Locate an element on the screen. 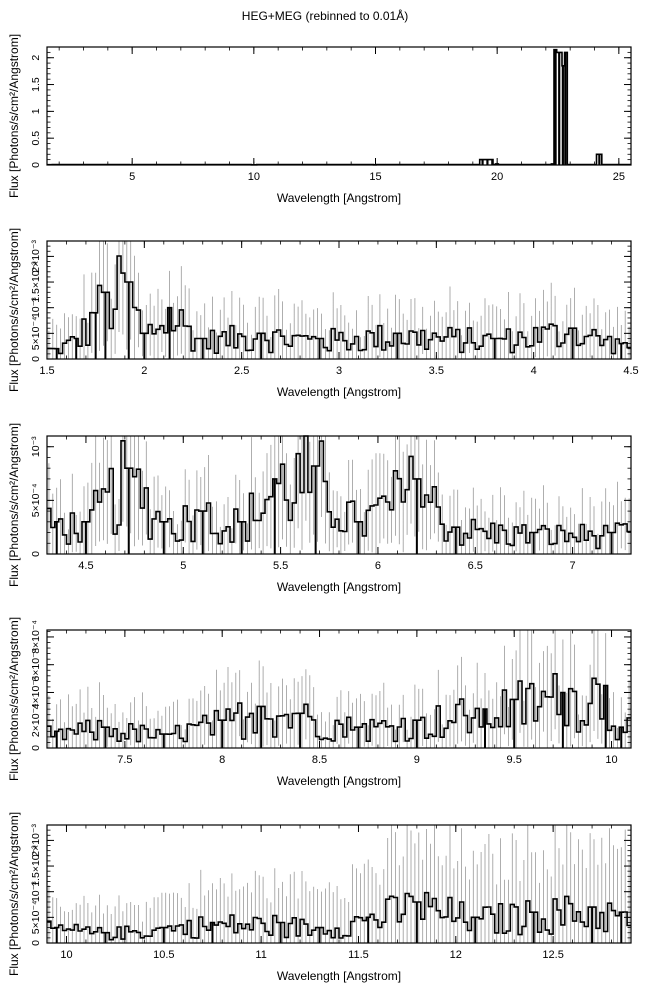 The image size is (650, 991). x-tick-label: 9 is located at coordinates (417, 760).